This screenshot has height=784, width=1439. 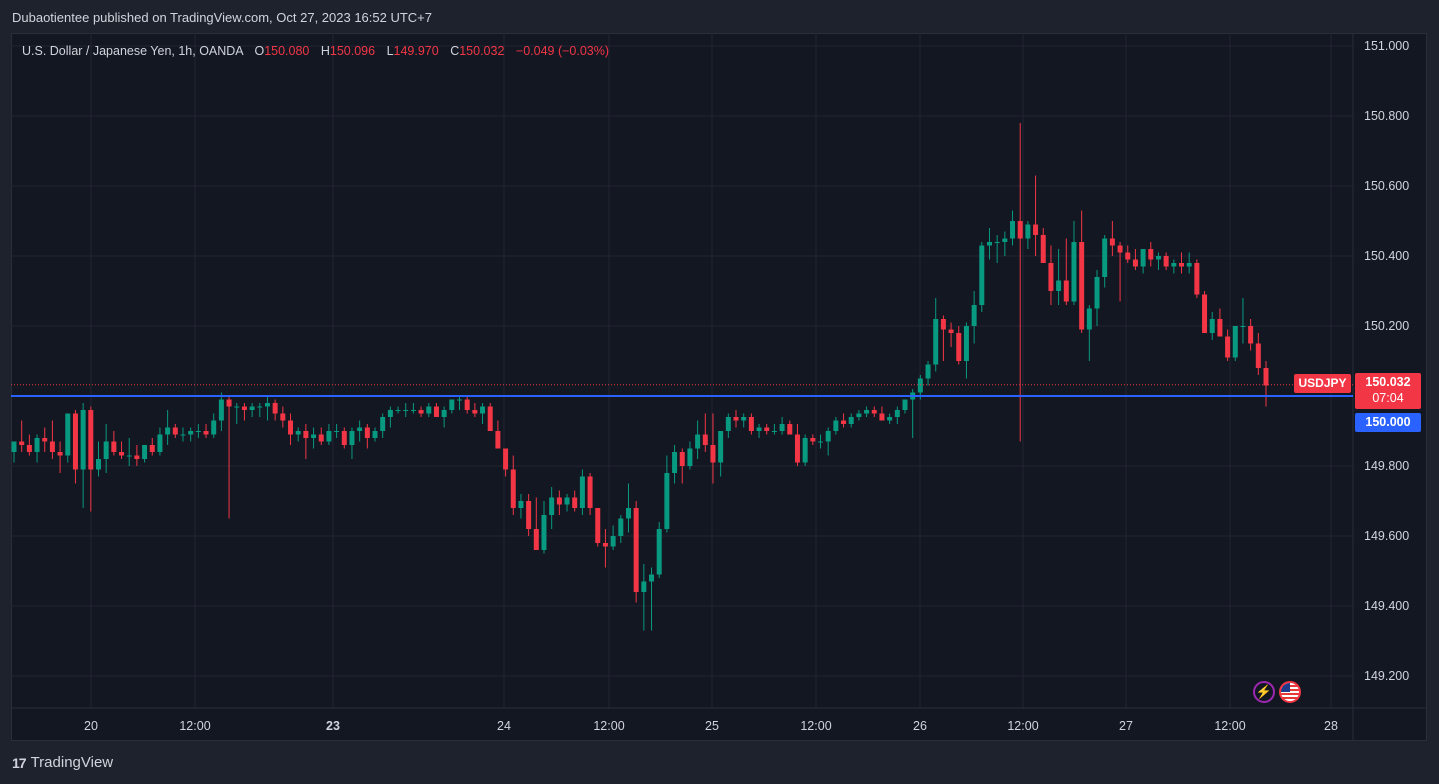 I want to click on us-flag-icon, so click(x=1290, y=692).